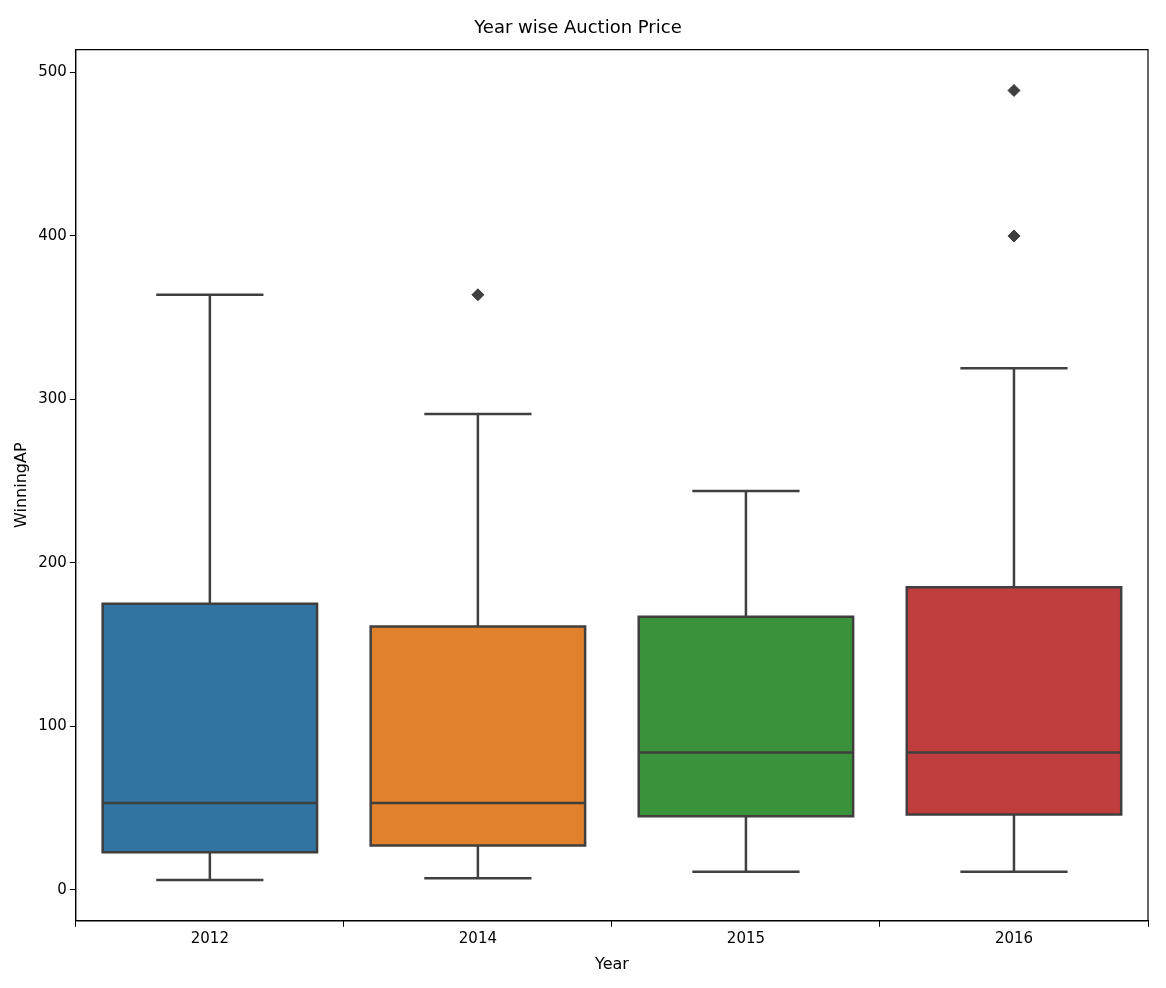 This screenshot has width=1166, height=988. What do you see at coordinates (52, 398) in the screenshot?
I see `y-tick-label: 300` at bounding box center [52, 398].